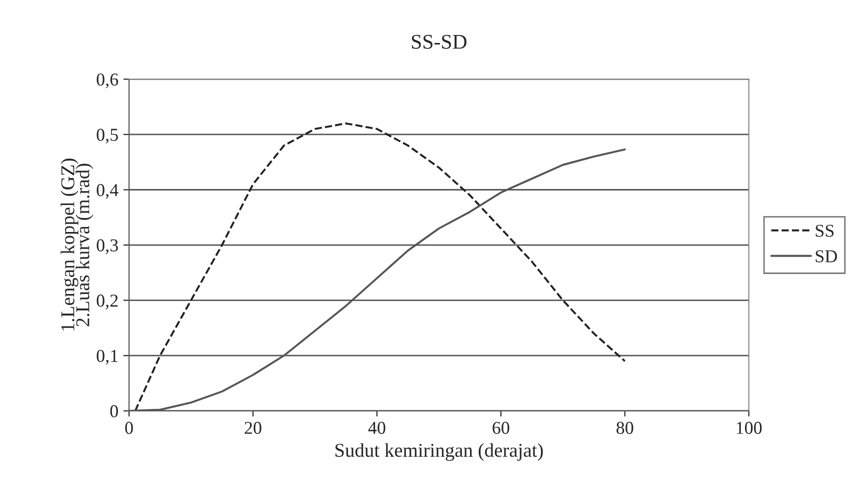 This screenshot has width=849, height=495. I want to click on x-tick-label: 60, so click(501, 428).